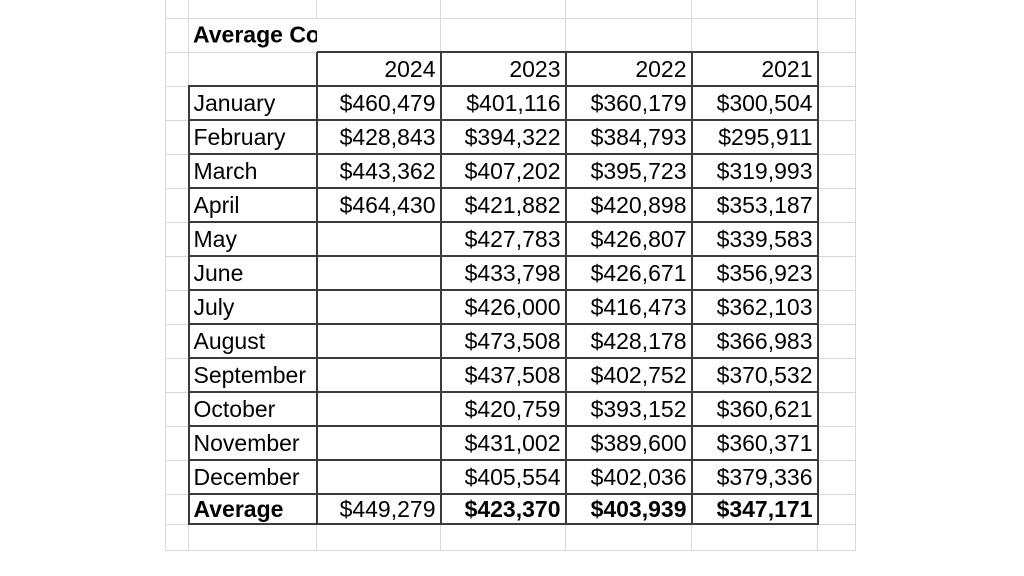 The image size is (1024, 576). What do you see at coordinates (503, 239) in the screenshot?
I see `value-cell-2023: $427,783` at bounding box center [503, 239].